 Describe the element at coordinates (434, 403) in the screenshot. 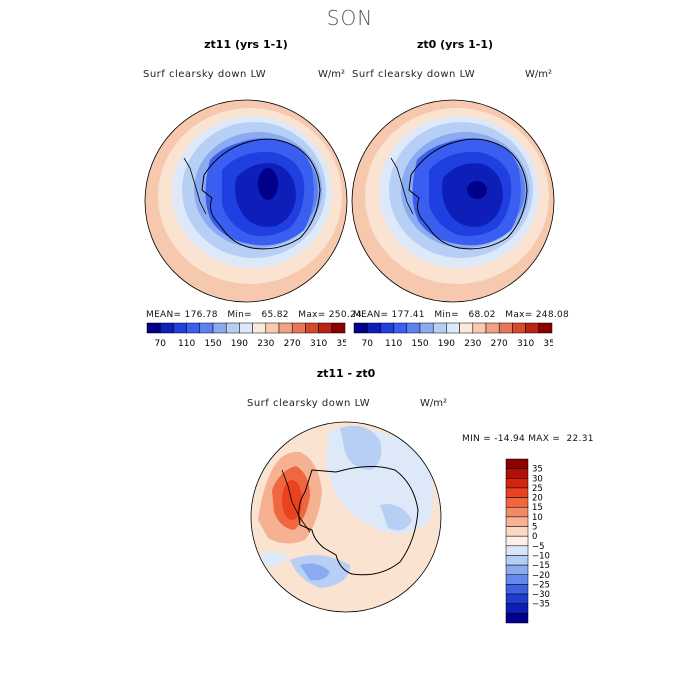

I see `panel-3-units: W/m²` at that location.